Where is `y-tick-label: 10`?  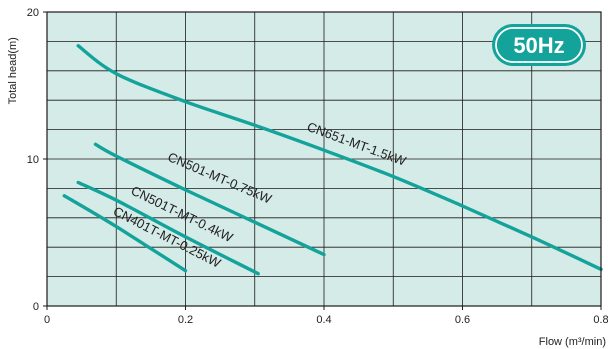
y-tick-label: 10 is located at coordinates (33, 160).